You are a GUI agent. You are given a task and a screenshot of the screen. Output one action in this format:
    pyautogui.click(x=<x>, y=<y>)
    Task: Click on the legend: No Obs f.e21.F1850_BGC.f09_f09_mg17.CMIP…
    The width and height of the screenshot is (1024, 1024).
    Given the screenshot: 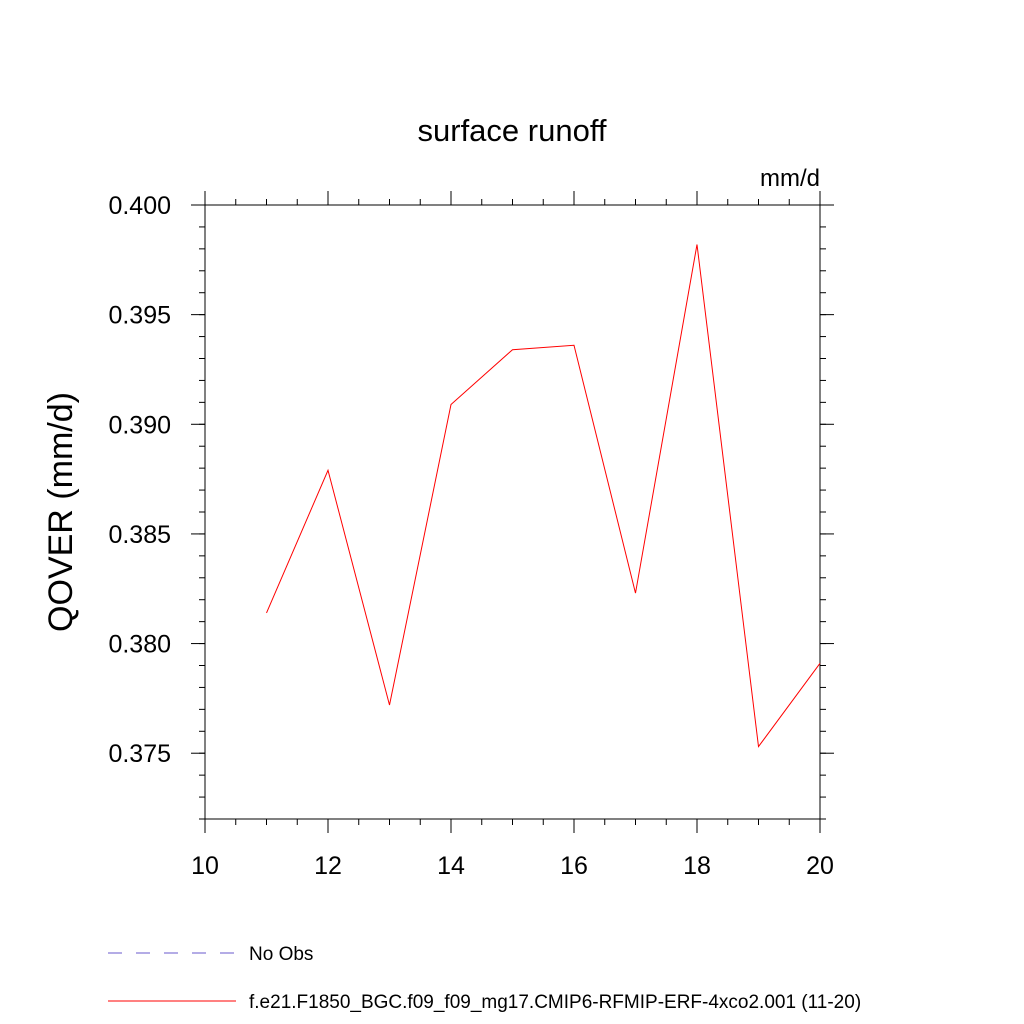 What is the action you would take?
    pyautogui.click(x=484, y=978)
    